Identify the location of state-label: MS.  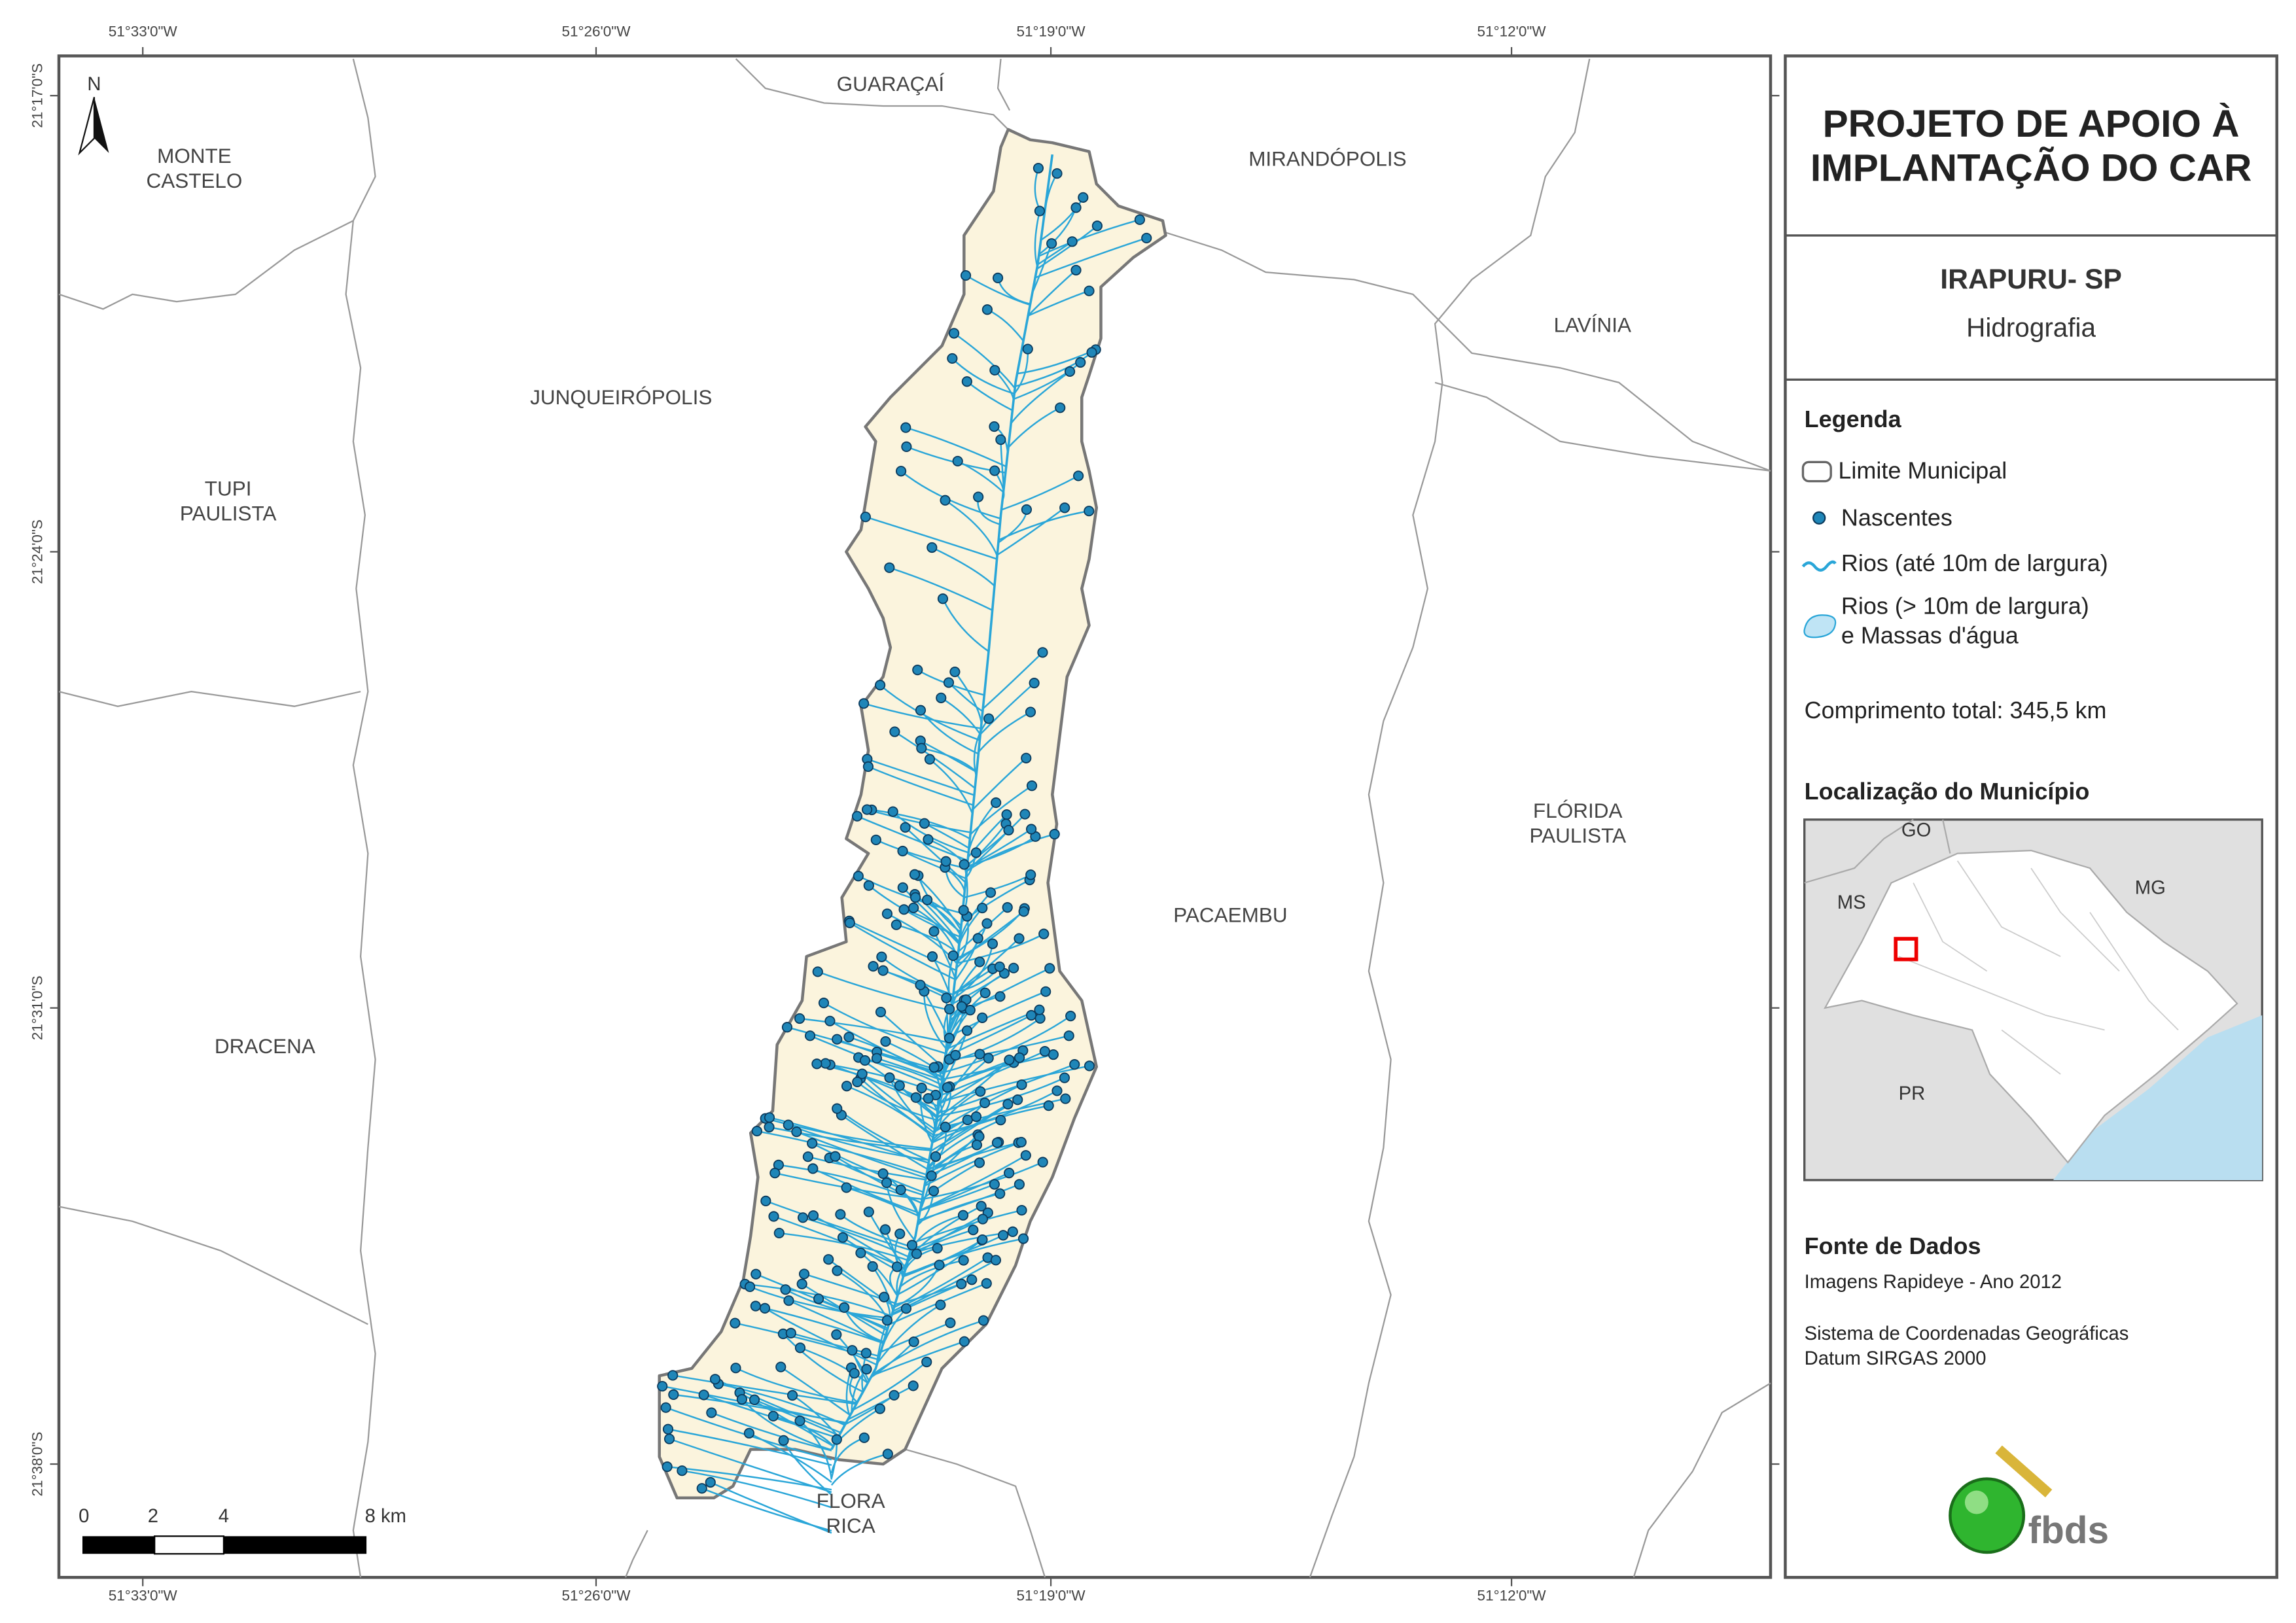
(1851, 902).